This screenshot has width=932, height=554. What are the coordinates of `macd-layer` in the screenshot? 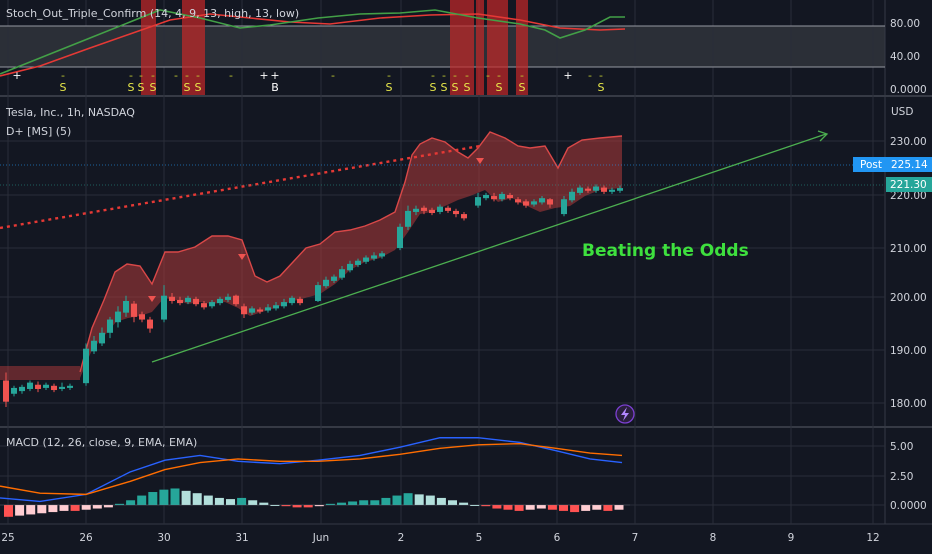 It's located at (315, 477).